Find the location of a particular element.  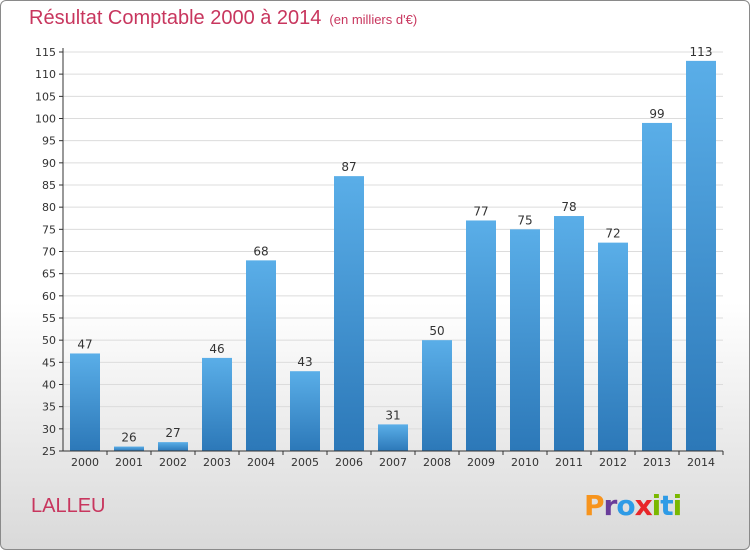

x-tick-label: 2011 is located at coordinates (569, 462).